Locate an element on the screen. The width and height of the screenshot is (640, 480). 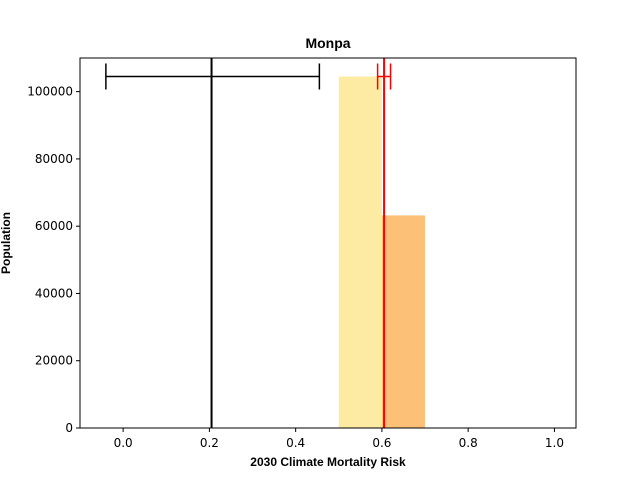
x-tick-label-3: 0.6 is located at coordinates (381, 443).